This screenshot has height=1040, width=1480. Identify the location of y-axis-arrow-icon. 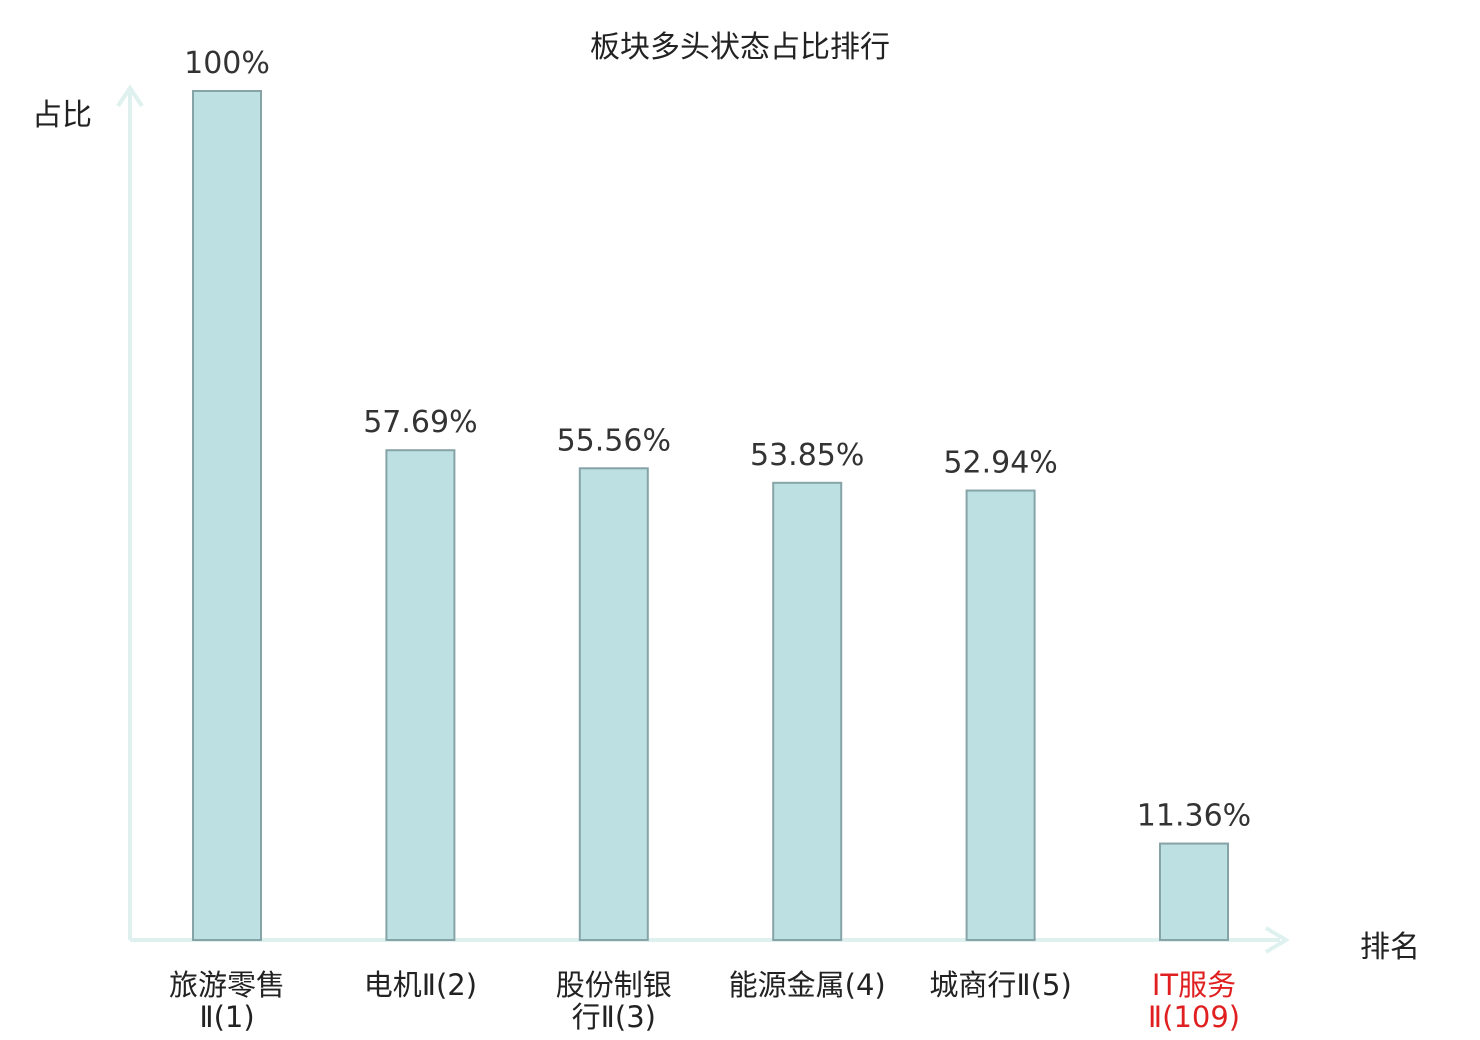
(130, 96).